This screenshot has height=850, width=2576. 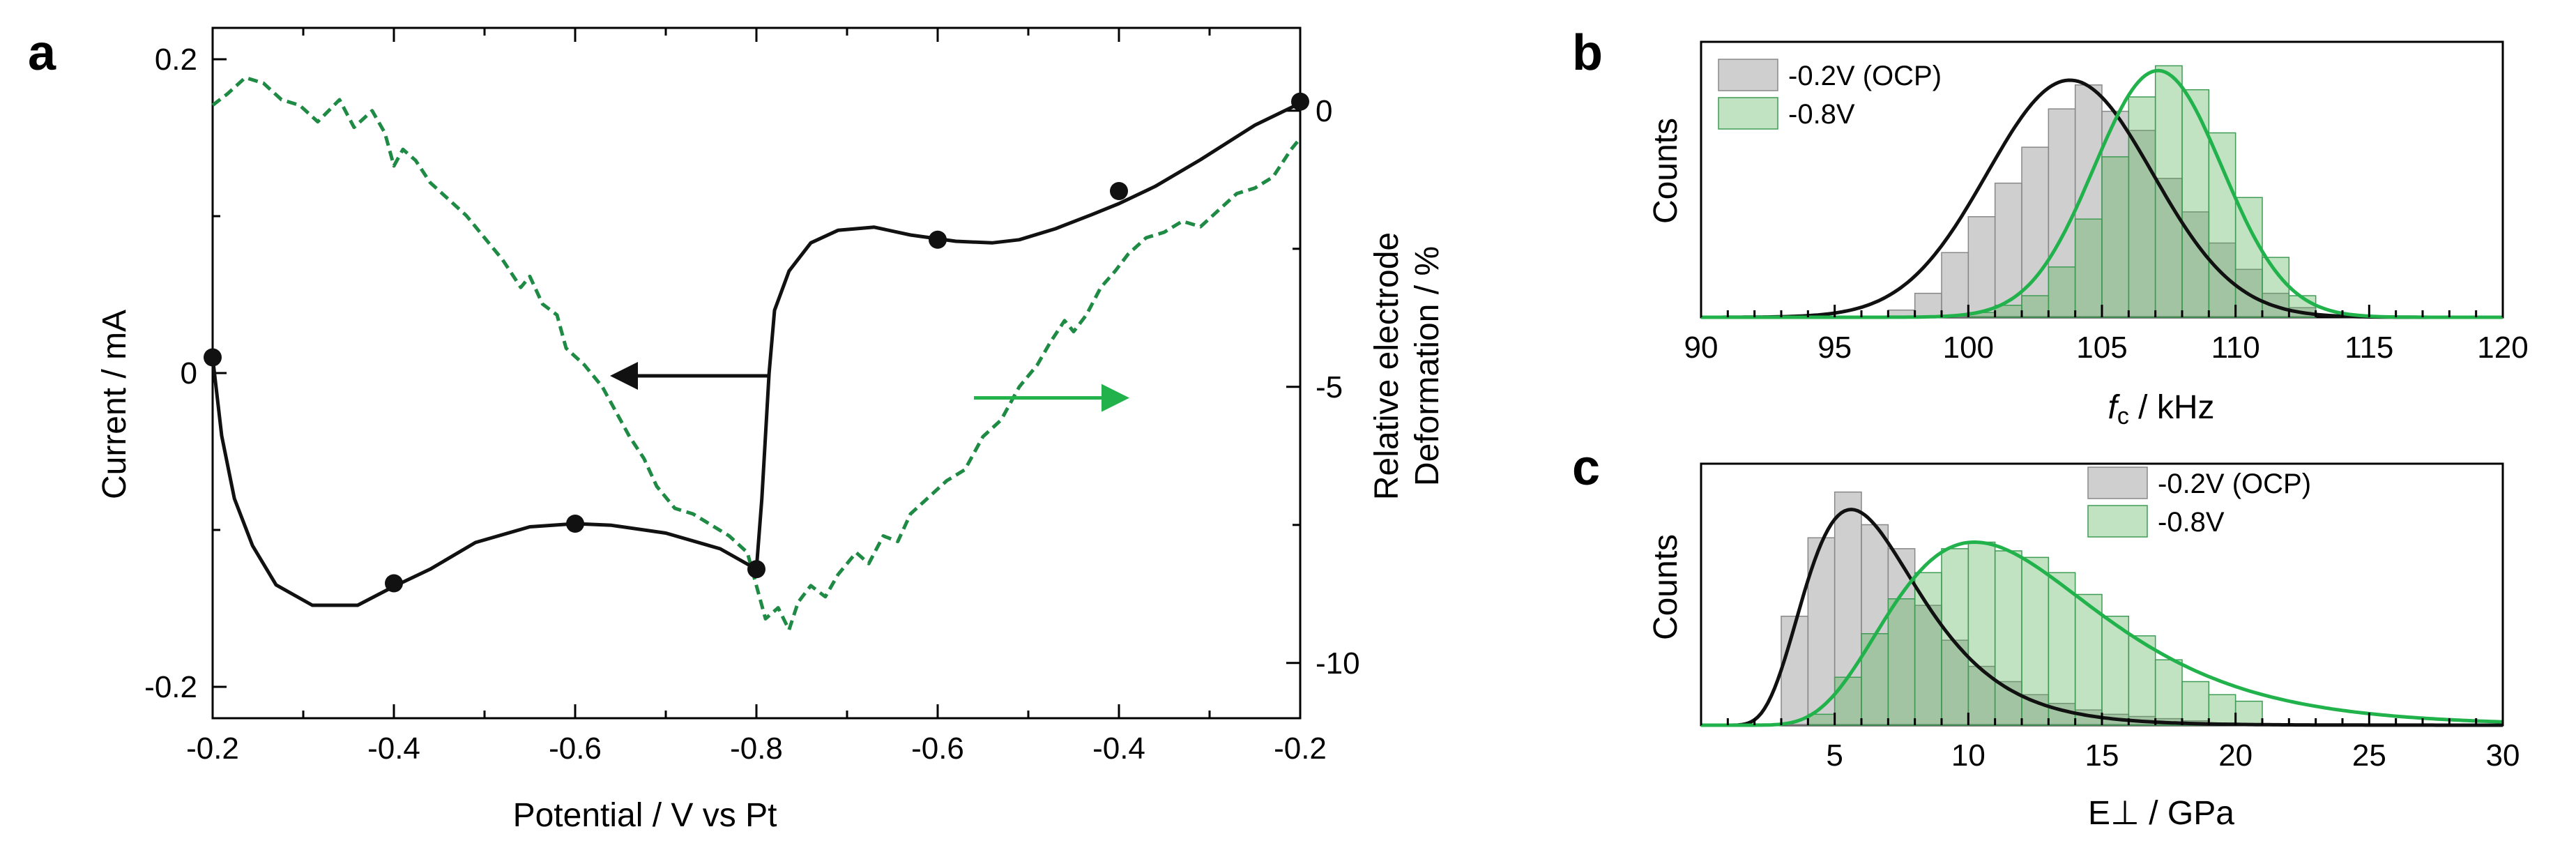 I want to click on x-tick-label: 5, so click(x=1835, y=755).